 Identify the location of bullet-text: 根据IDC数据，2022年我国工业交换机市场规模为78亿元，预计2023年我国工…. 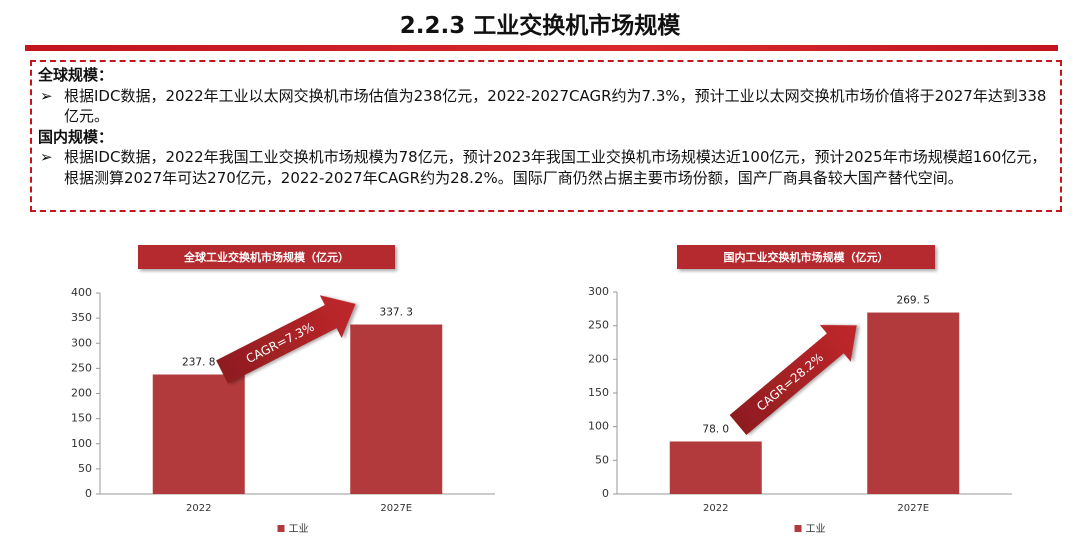
(555, 167).